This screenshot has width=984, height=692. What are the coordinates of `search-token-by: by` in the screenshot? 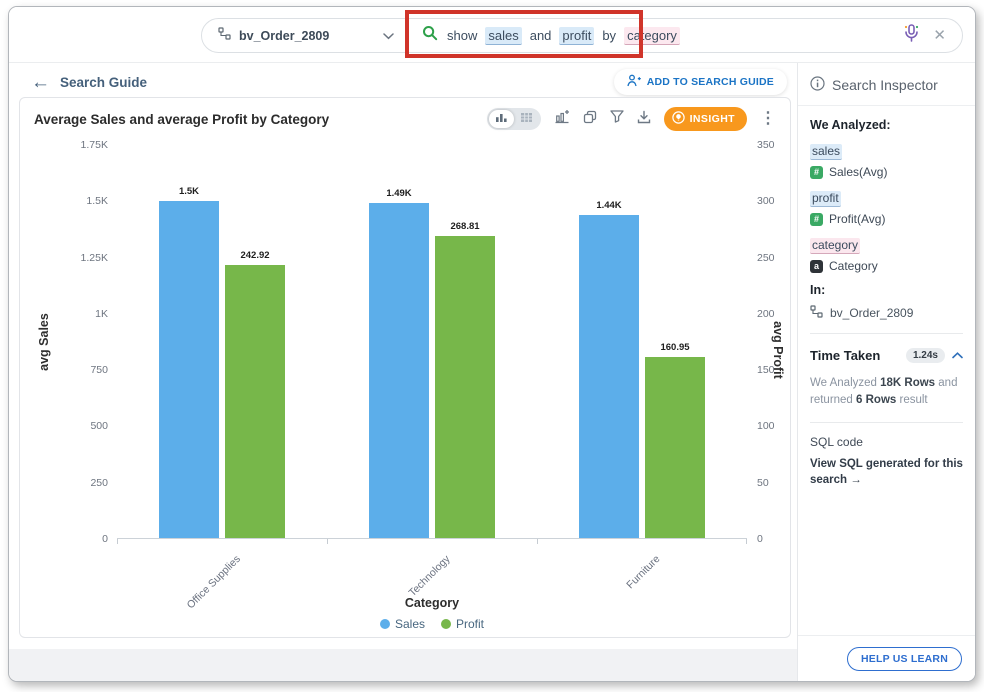 It's located at (609, 35).